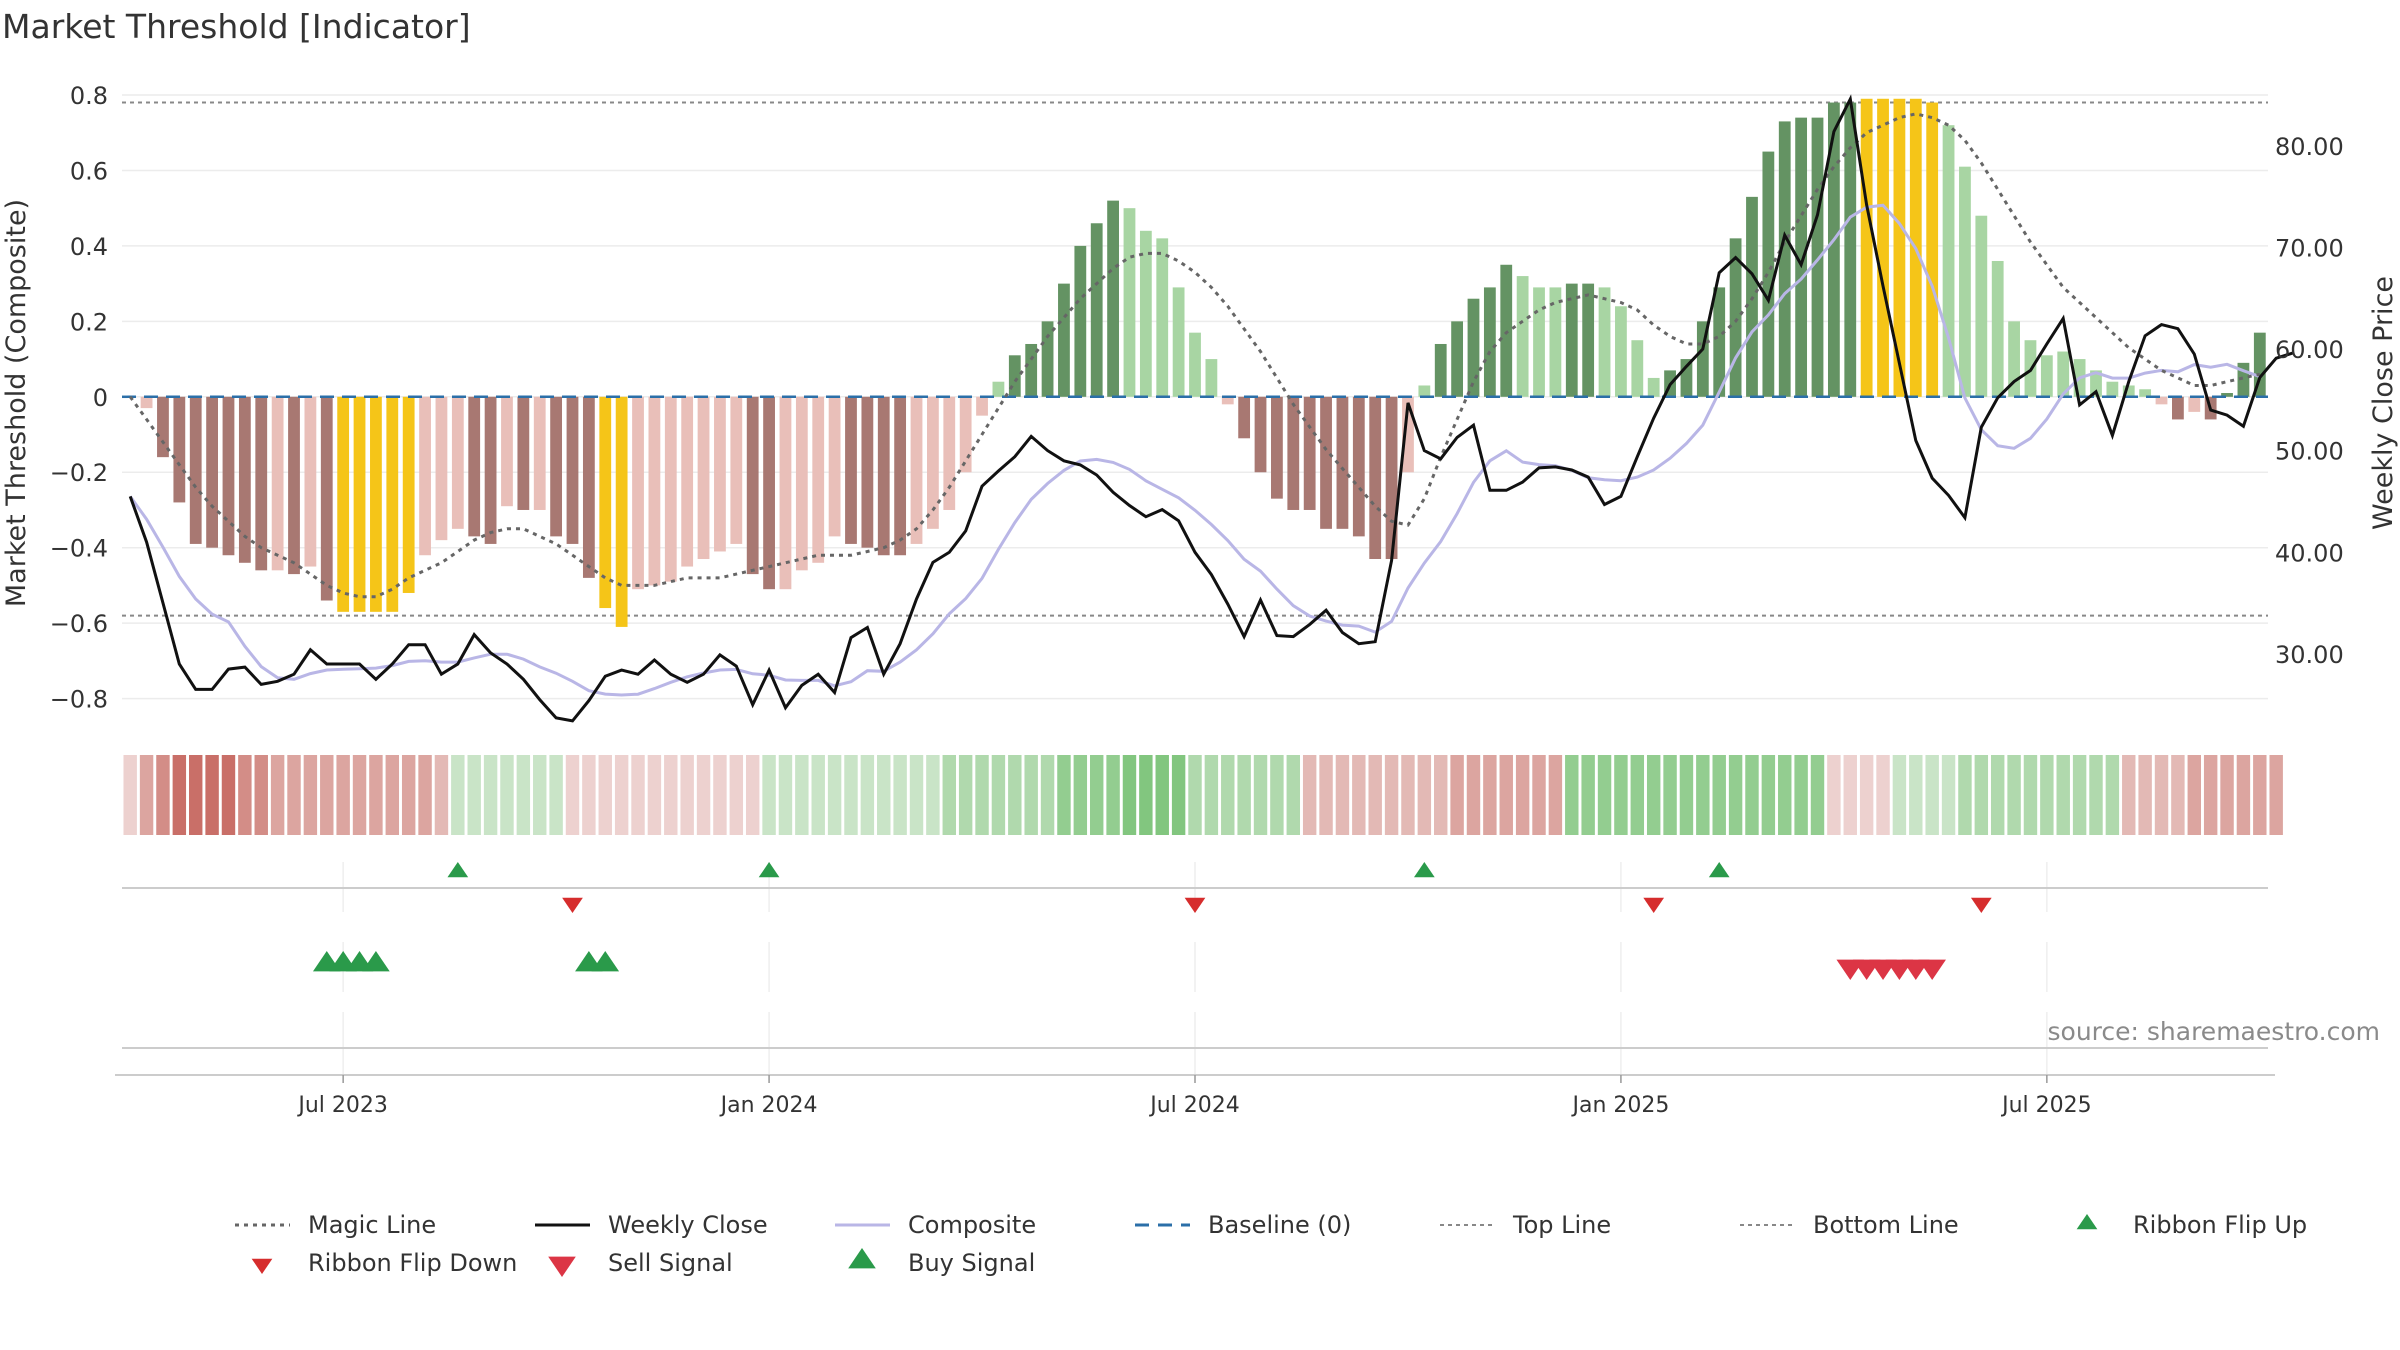 Image resolution: width=2400 pixels, height=1350 pixels. I want to click on left-tick-label: 0, so click(100, 398).